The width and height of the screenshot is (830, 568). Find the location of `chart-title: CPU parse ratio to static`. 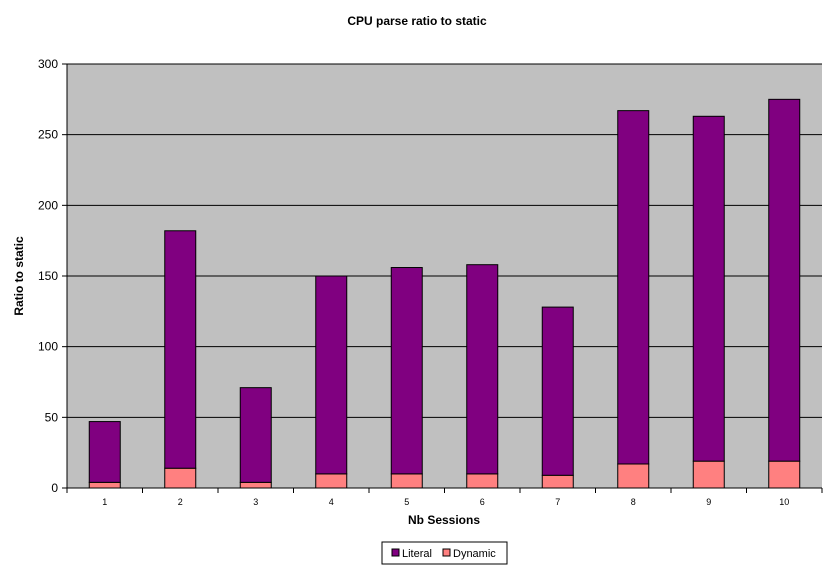

chart-title: CPU parse ratio to static is located at coordinates (417, 21).